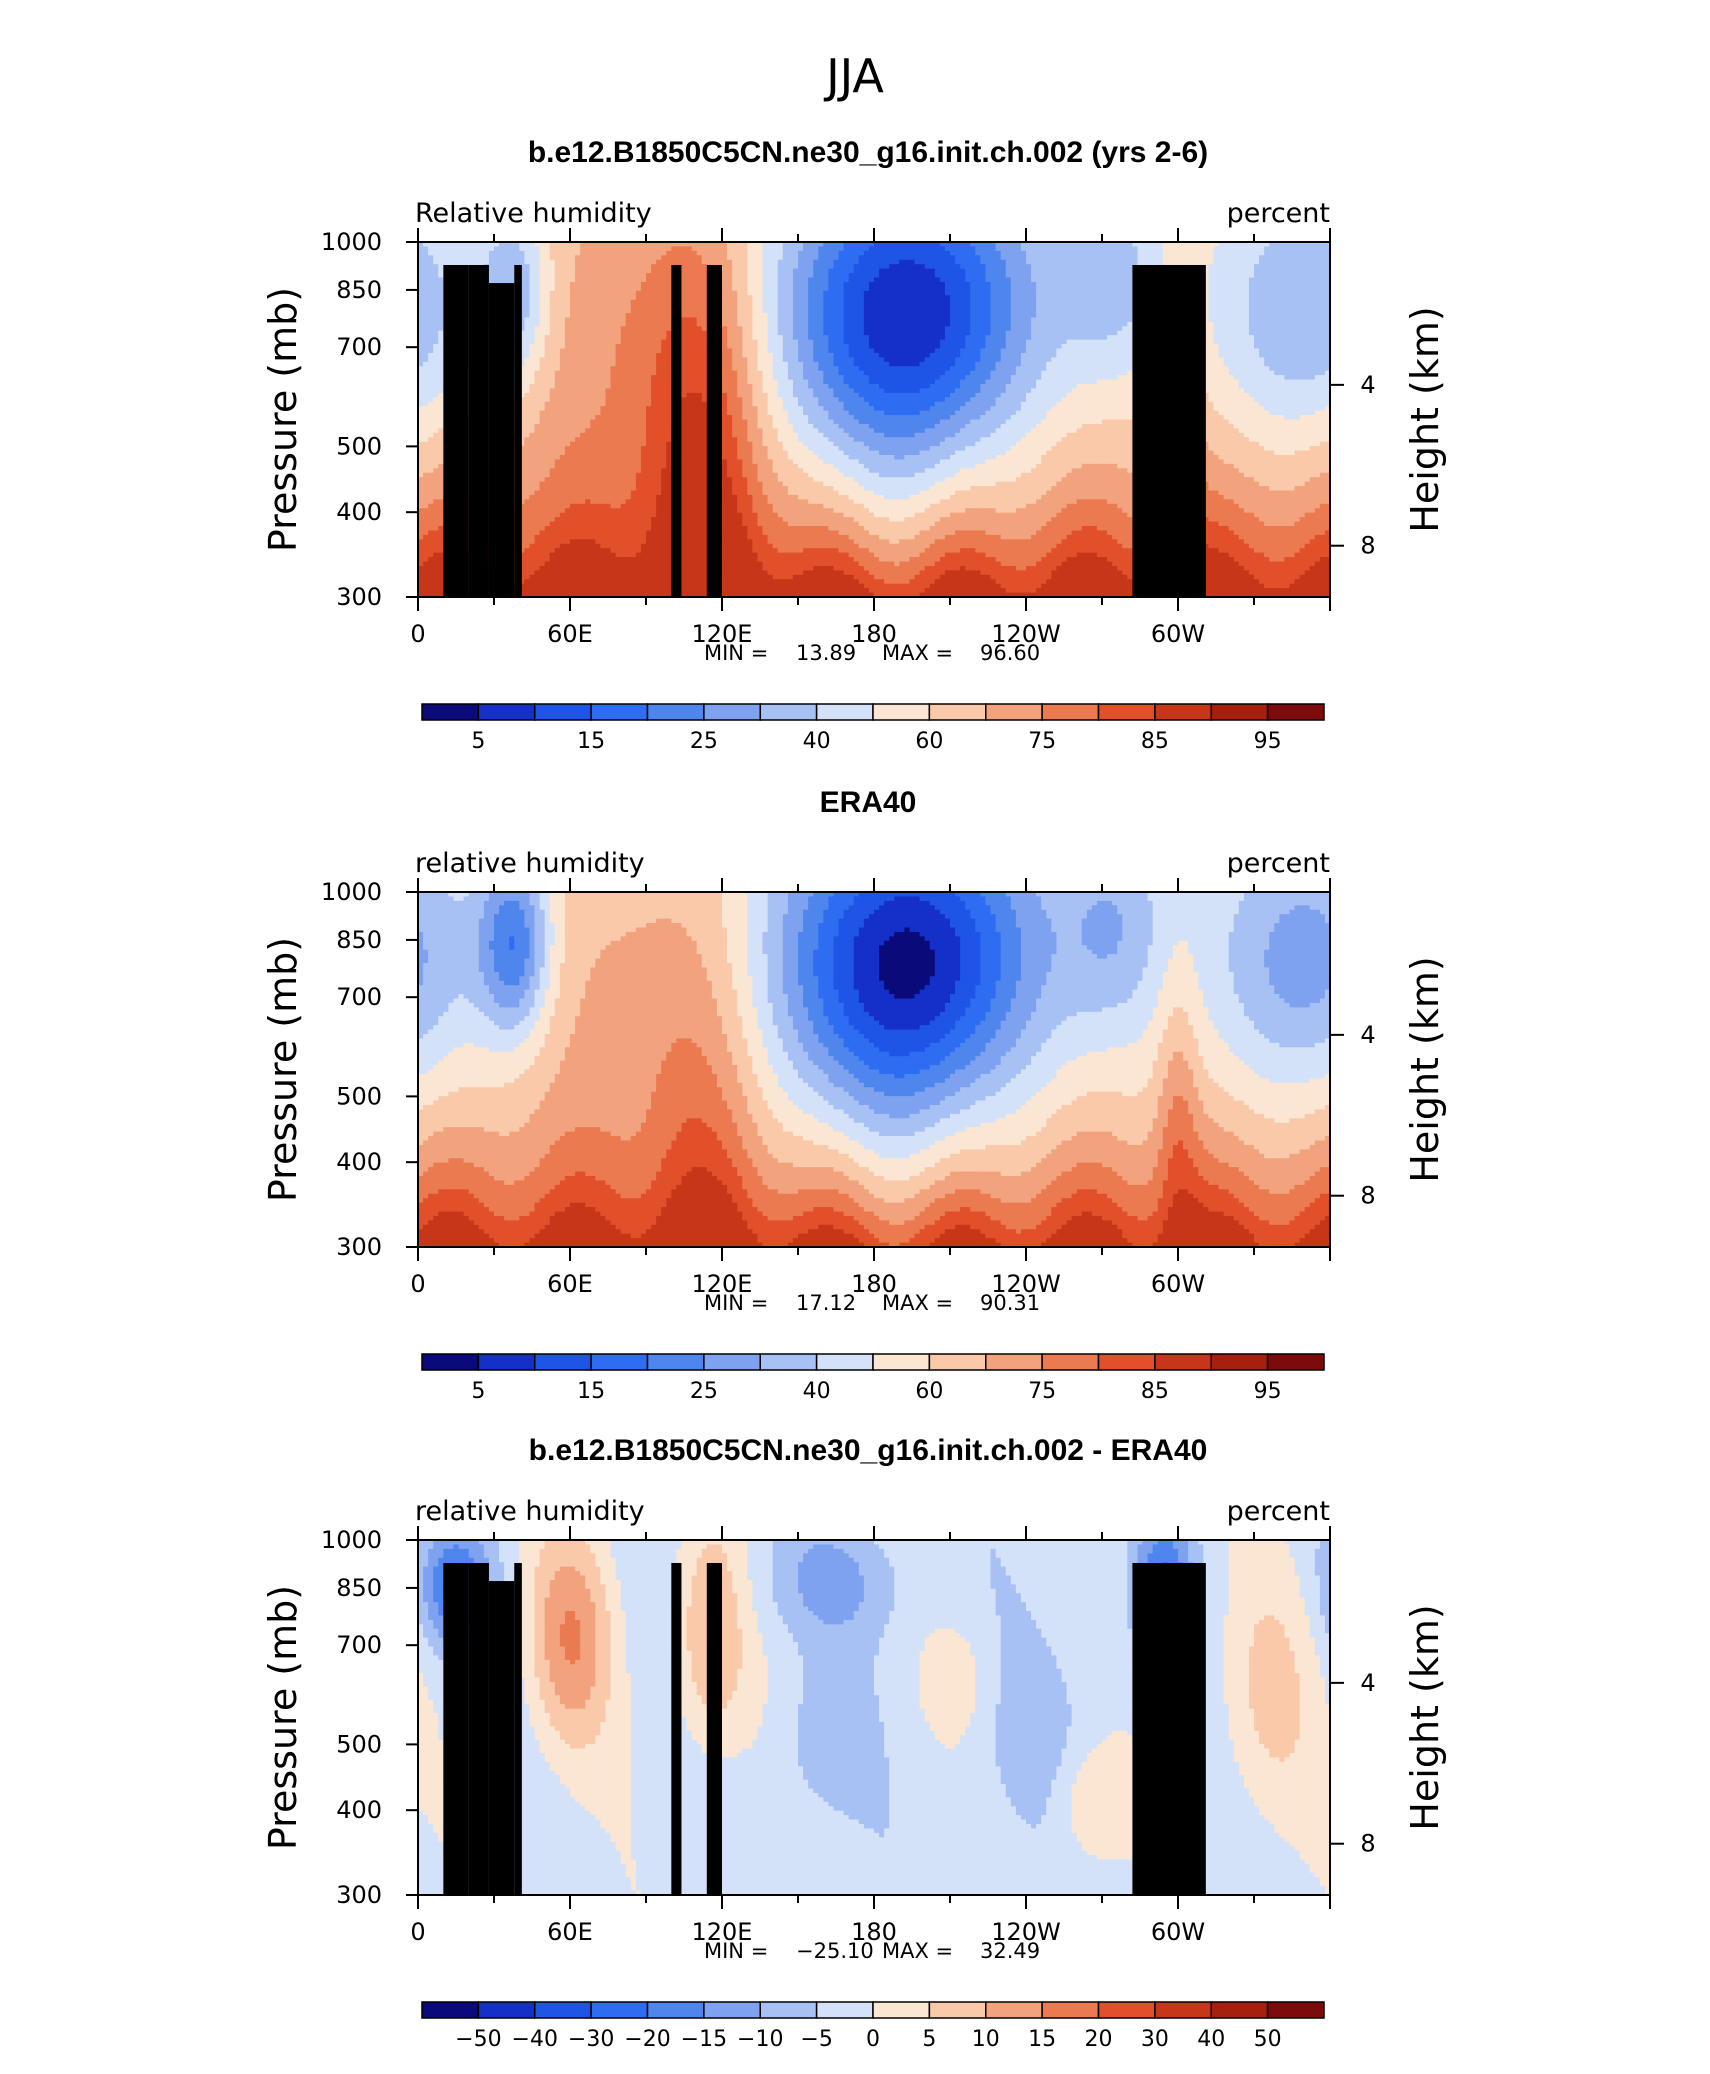  I want to click on colorbar-label: 25, so click(704, 741).